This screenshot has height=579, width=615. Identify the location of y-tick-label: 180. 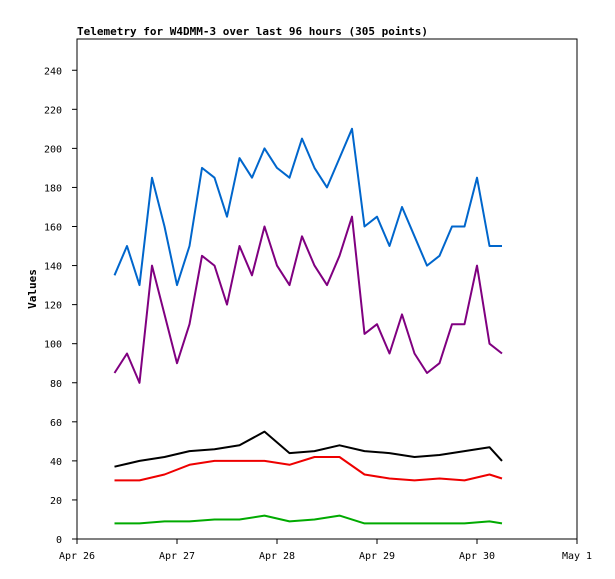
(53, 188).